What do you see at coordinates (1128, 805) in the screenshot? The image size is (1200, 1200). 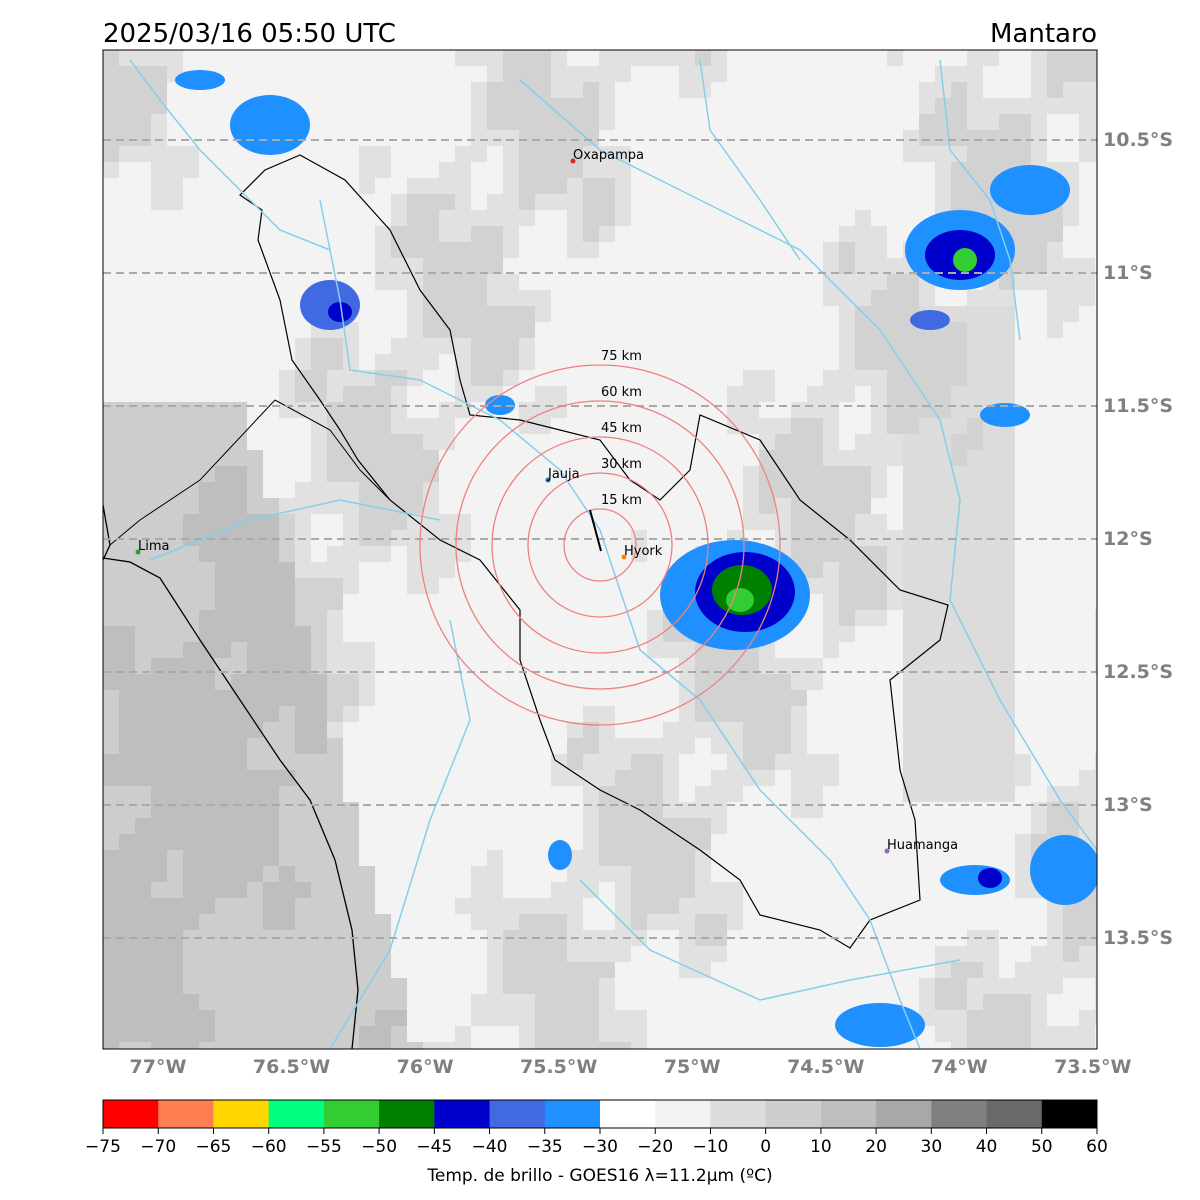 I see `lat-label: 13°S` at bounding box center [1128, 805].